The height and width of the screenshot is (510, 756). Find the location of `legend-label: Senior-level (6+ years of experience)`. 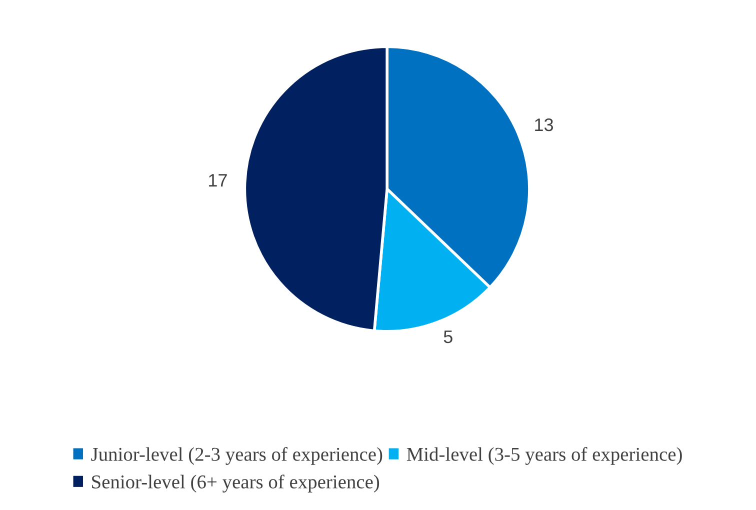

legend-label: Senior-level (6+ years of experience) is located at coordinates (236, 483).